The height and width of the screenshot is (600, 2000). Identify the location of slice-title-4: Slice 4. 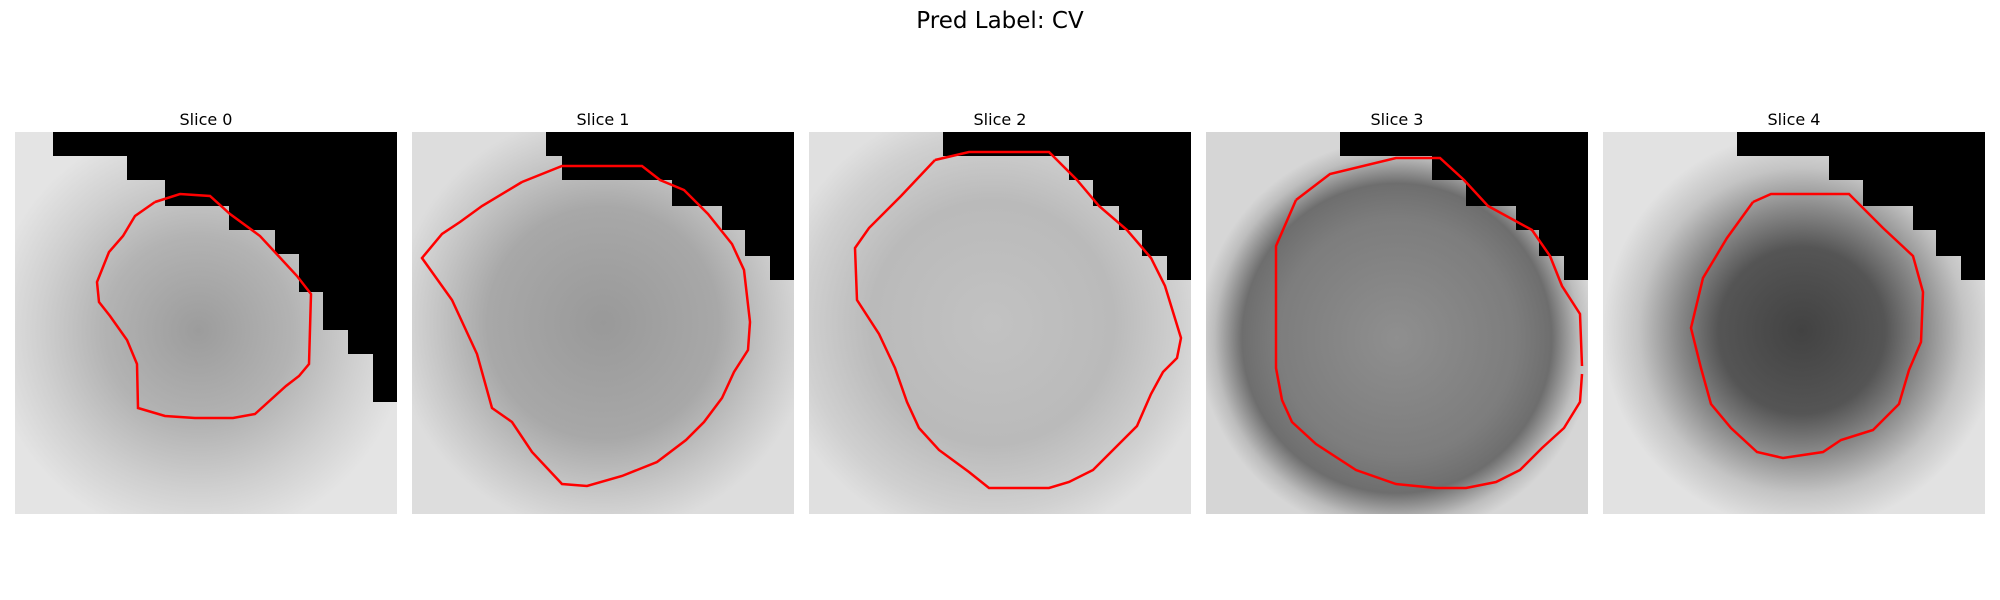
(1794, 119).